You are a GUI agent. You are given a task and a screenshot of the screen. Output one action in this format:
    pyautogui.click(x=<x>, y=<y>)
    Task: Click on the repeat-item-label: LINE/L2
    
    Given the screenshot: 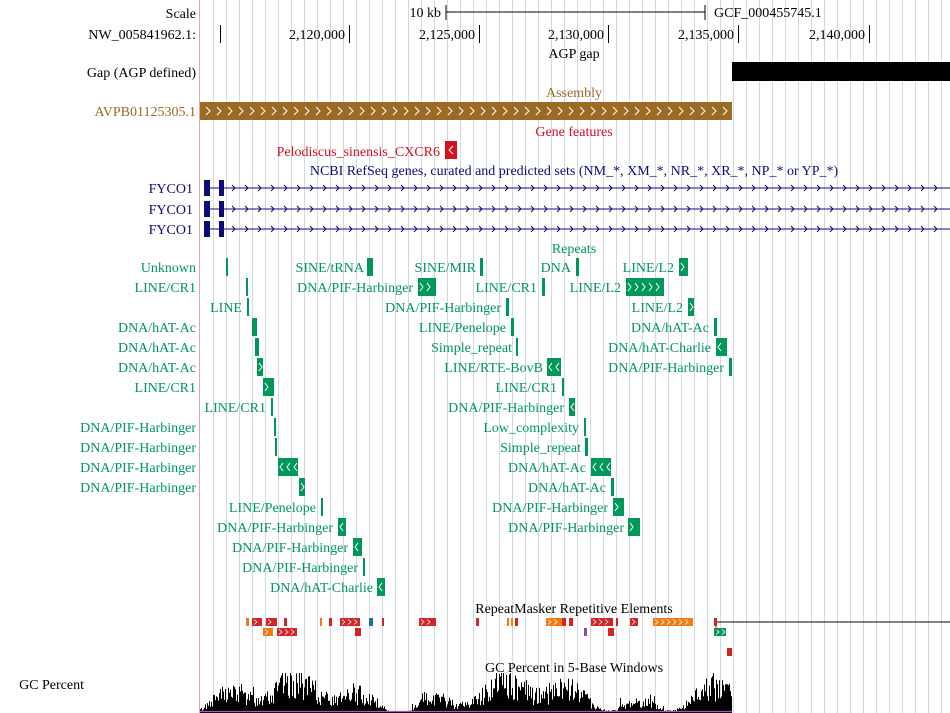 What is the action you would take?
    pyautogui.click(x=657, y=308)
    